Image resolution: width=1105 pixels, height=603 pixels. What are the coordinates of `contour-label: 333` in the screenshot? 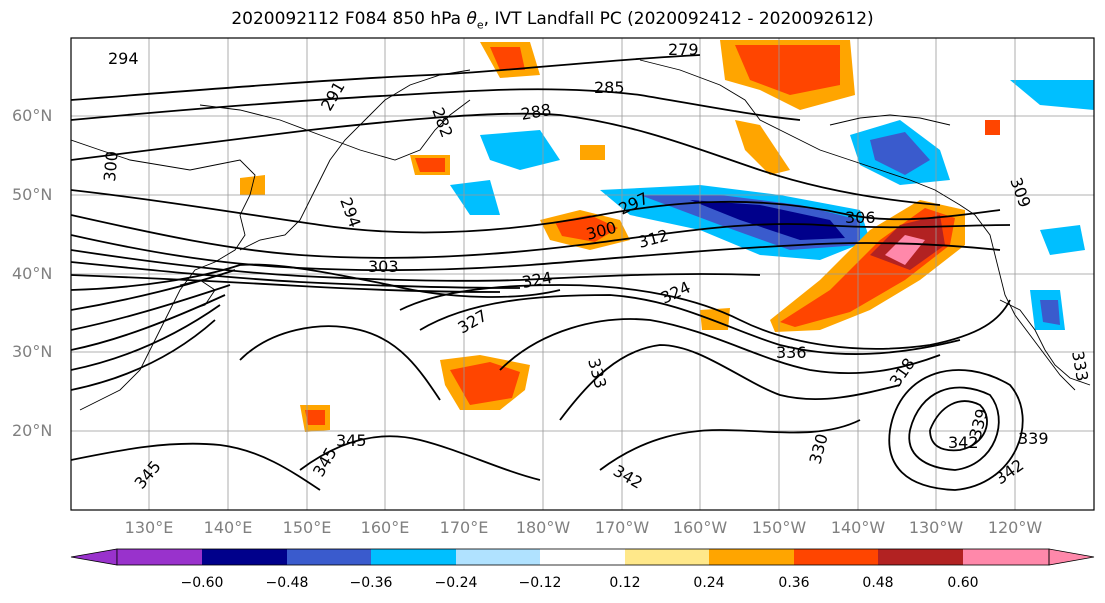 It's located at (1080, 365).